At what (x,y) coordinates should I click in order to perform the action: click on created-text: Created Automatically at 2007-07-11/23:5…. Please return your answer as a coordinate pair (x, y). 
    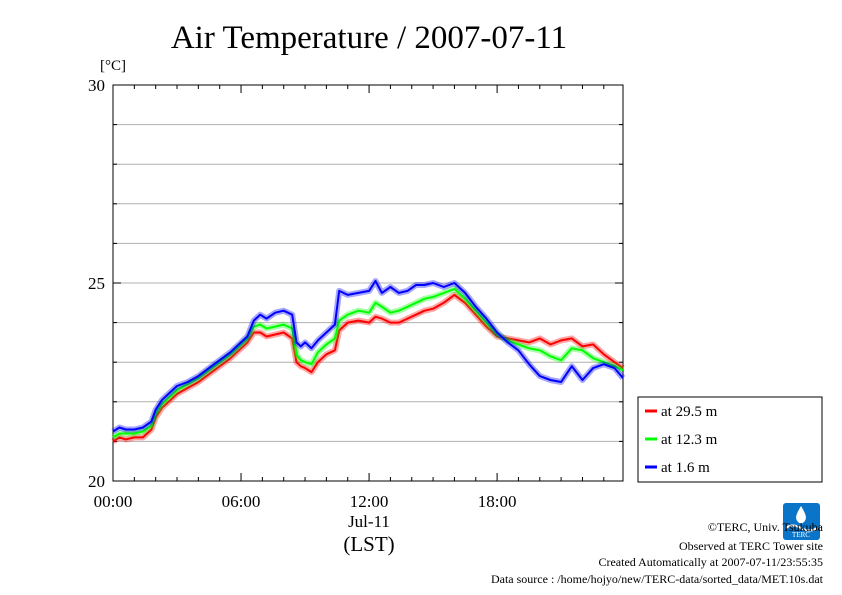
    Looking at the image, I should click on (710, 562).